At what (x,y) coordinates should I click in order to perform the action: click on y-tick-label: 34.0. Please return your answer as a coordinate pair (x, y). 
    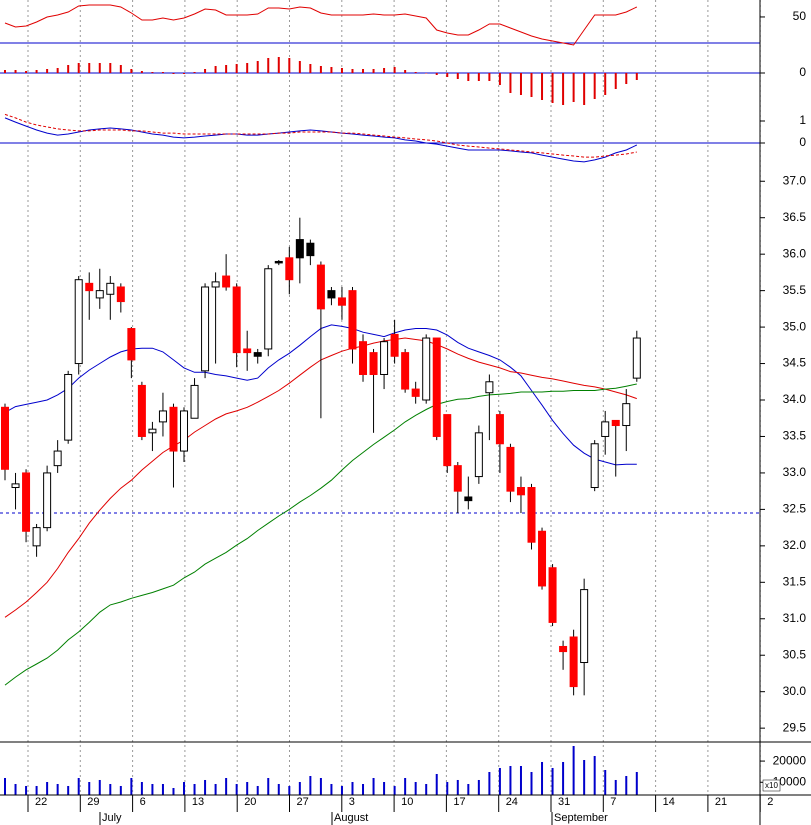
    Looking at the image, I should click on (795, 399).